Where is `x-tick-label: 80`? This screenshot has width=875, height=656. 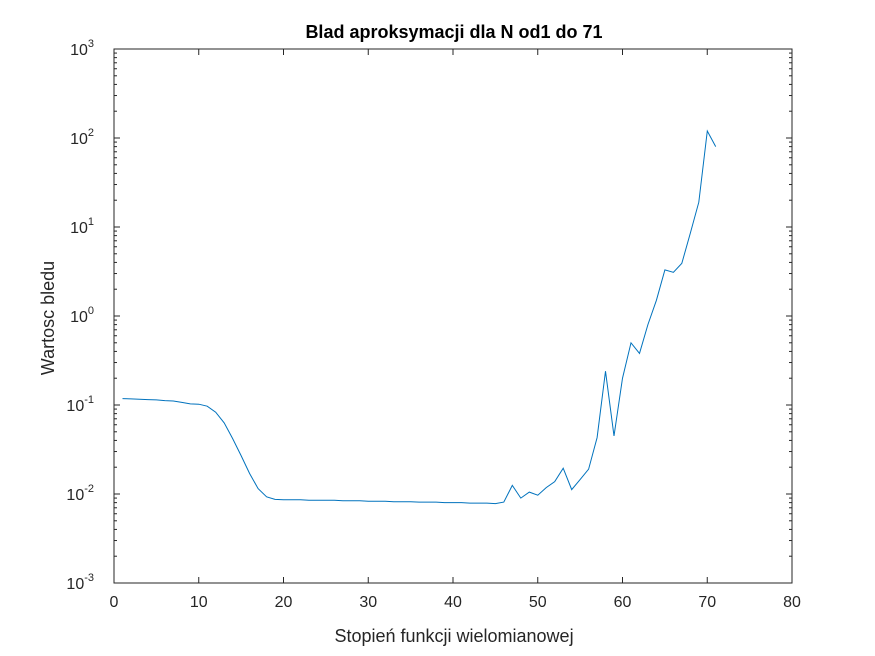 x-tick-label: 80 is located at coordinates (792, 602).